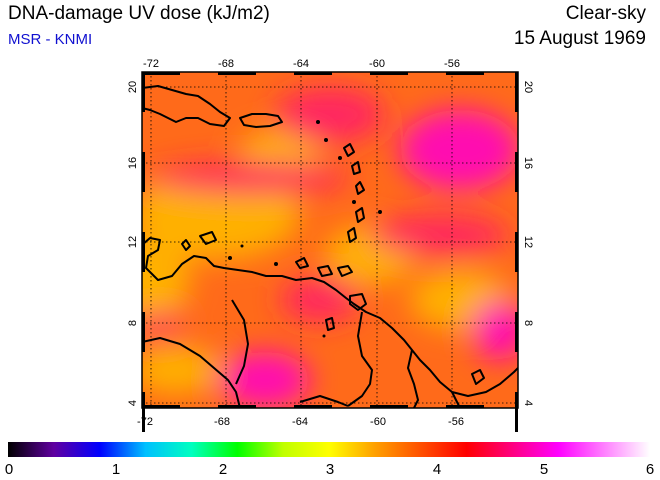  What do you see at coordinates (300, 422) in the screenshot?
I see `lon-label-bottom: -64` at bounding box center [300, 422].